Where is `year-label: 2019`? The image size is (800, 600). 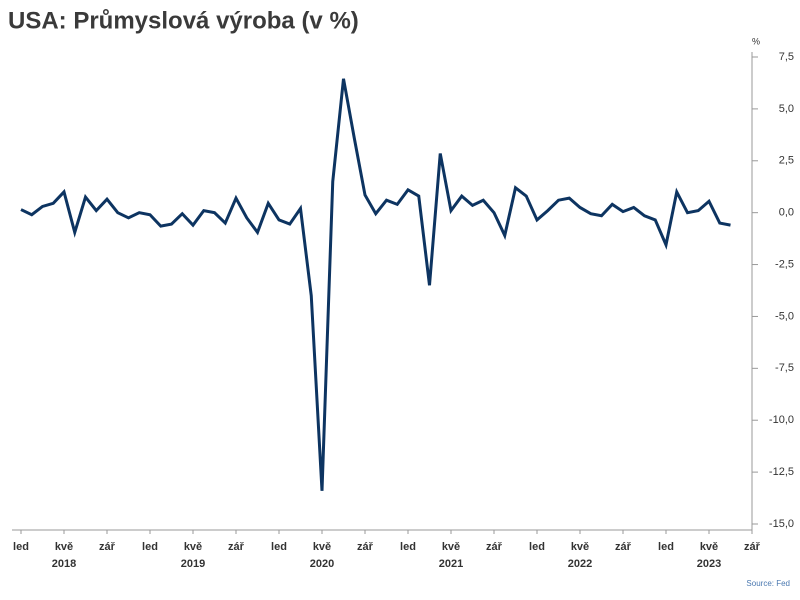 year-label: 2019 is located at coordinates (193, 564).